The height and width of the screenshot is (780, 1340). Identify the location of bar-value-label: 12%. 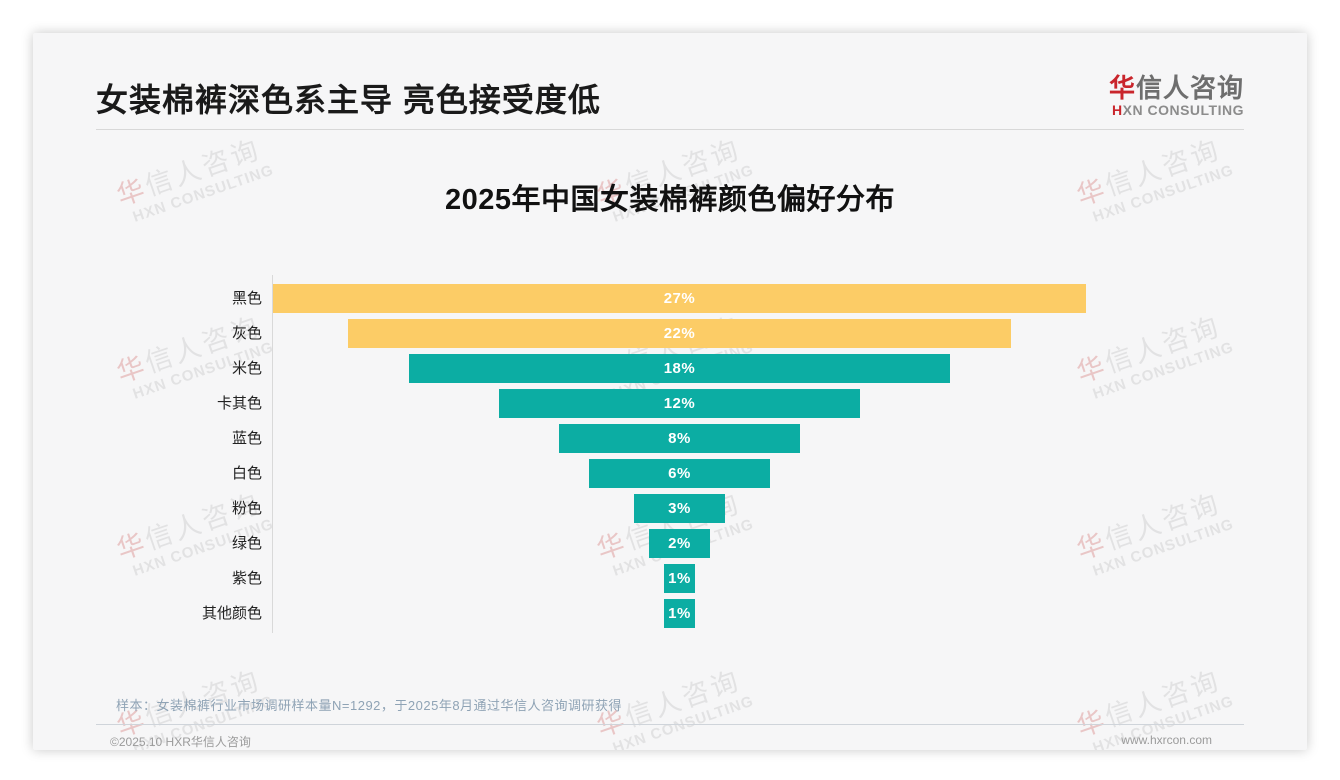
(679, 403).